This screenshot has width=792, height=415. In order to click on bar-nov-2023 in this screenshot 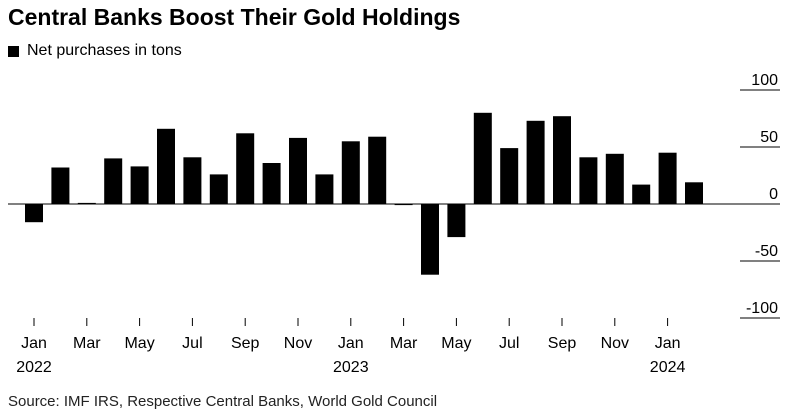, I will do `click(614, 178)`.